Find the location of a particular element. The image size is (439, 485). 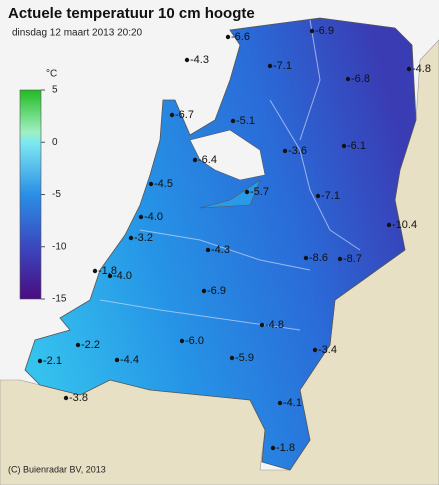

station-value: -8.6 is located at coordinates (318, 258).